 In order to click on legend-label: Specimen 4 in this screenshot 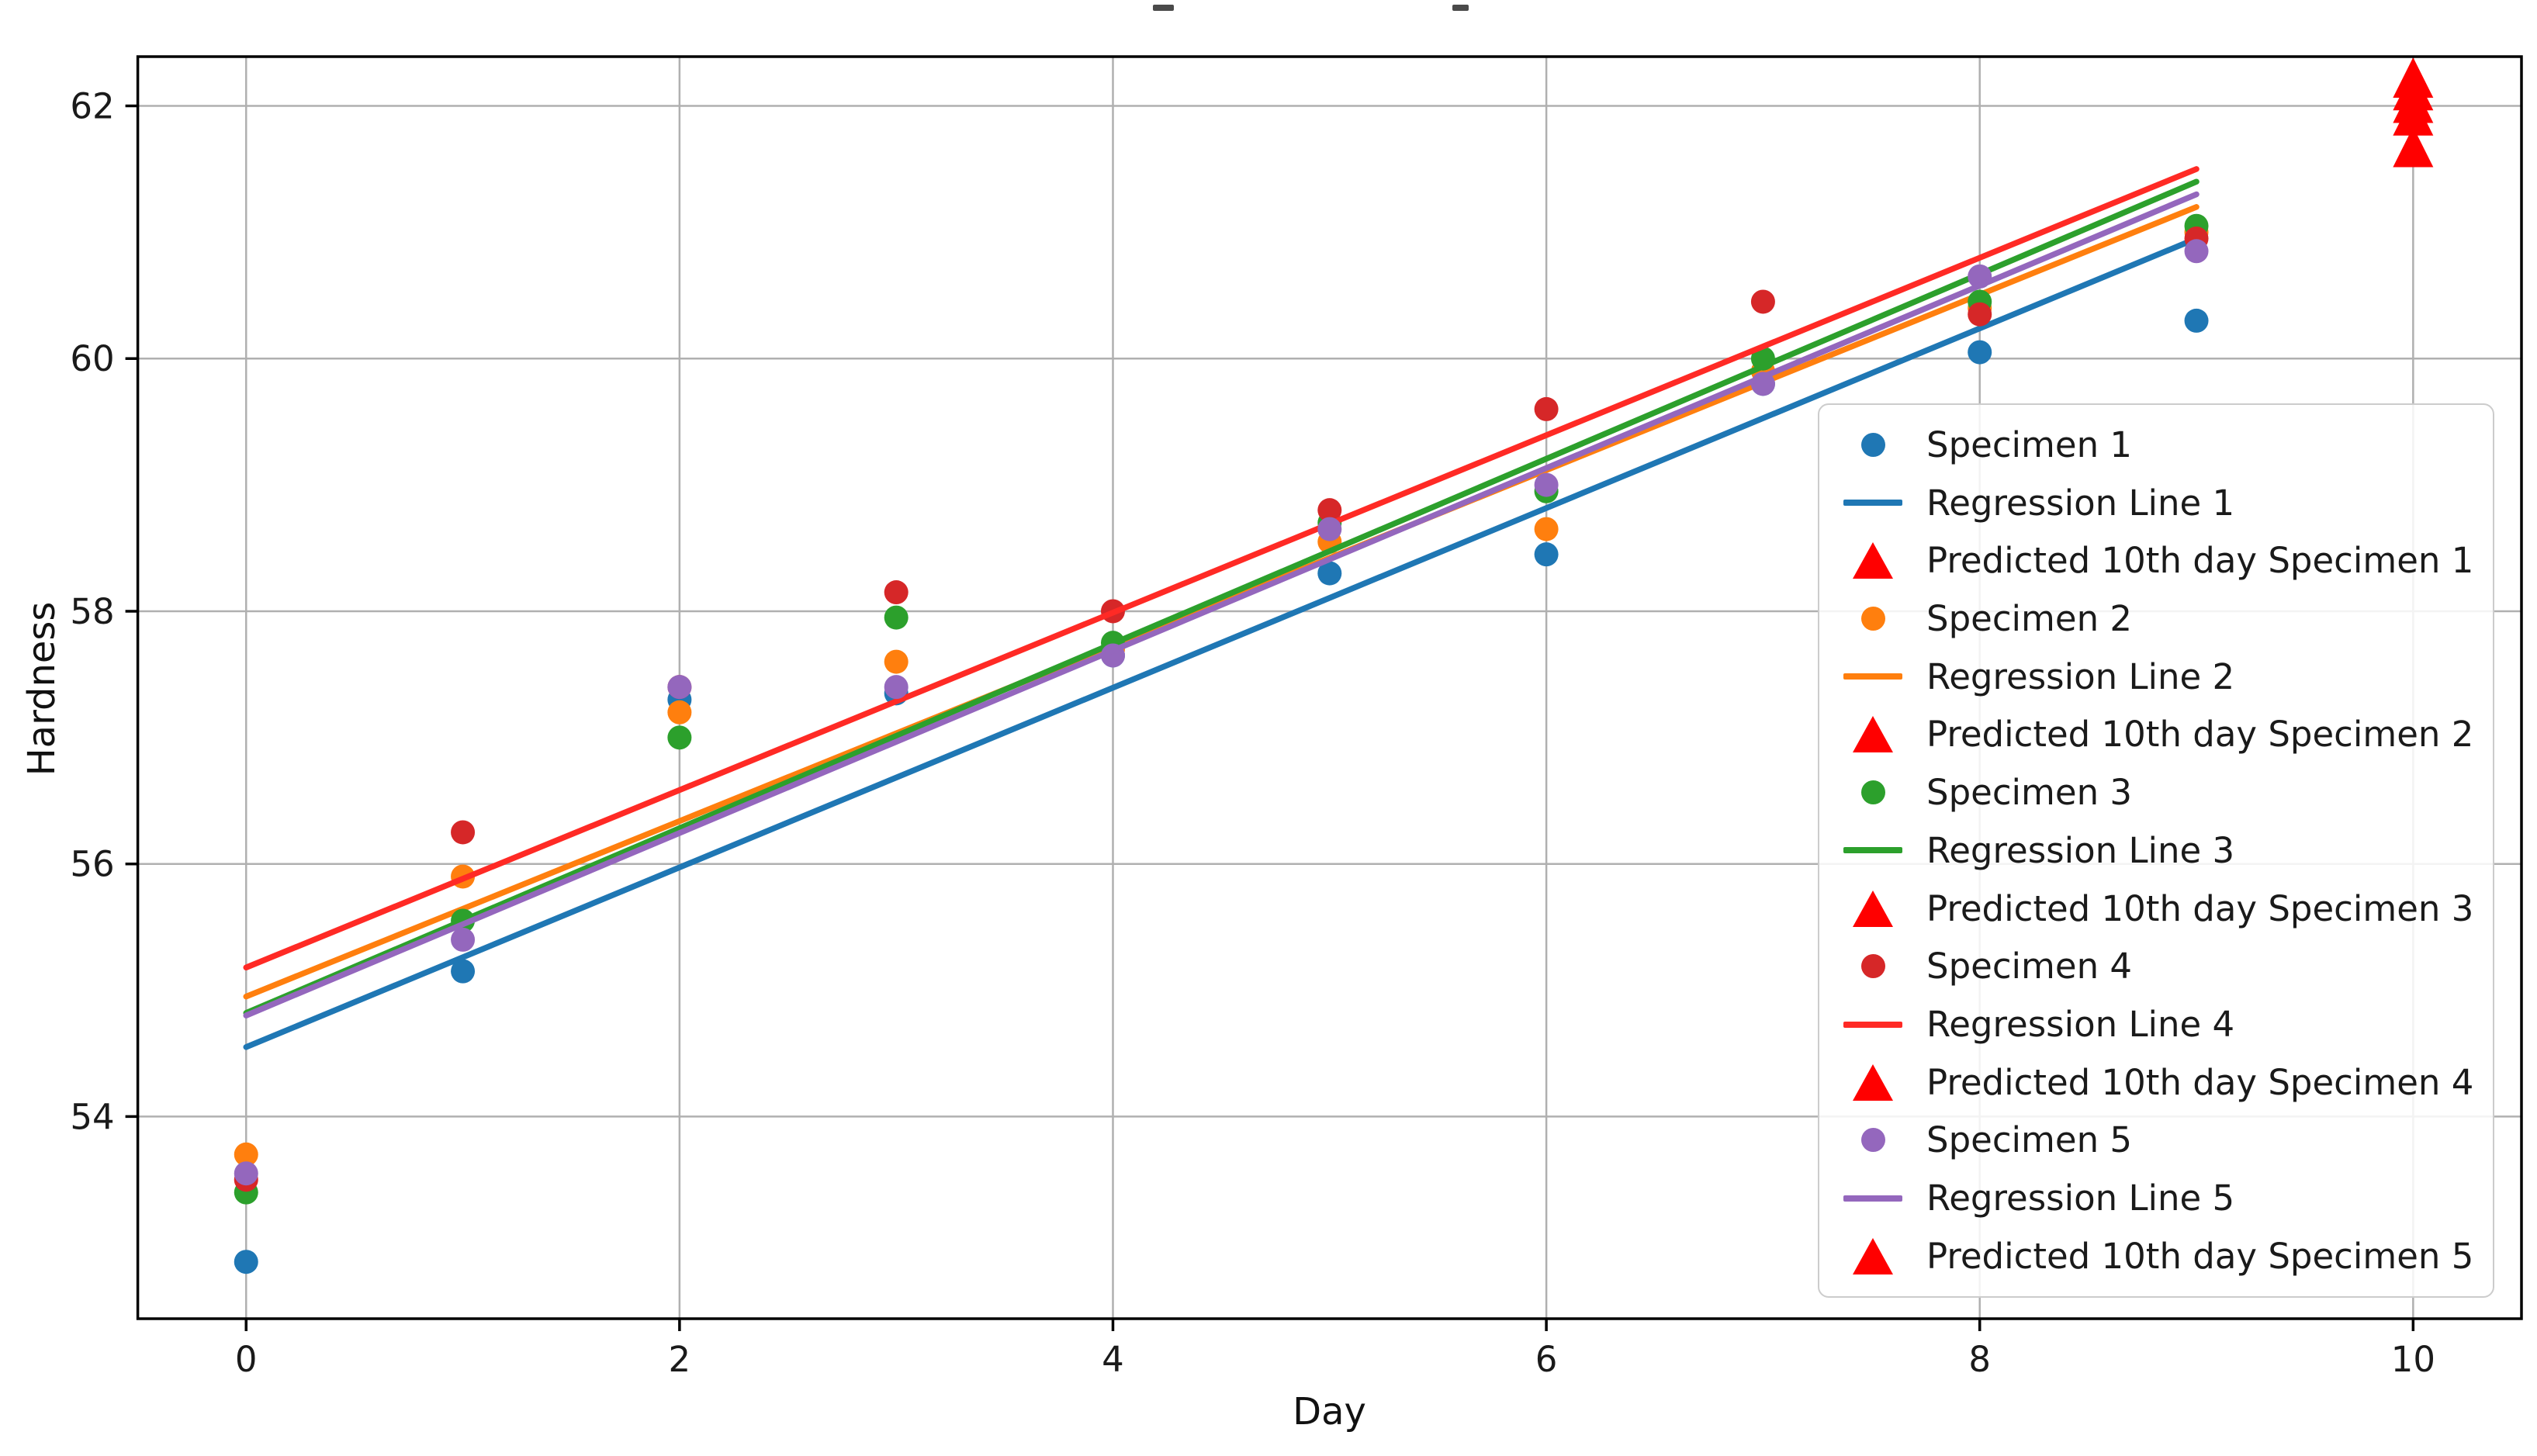, I will do `click(2030, 966)`.